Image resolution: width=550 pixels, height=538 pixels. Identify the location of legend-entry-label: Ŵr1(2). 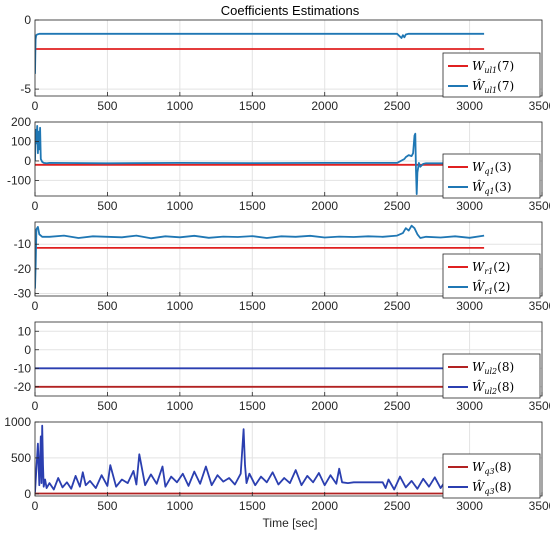
(491, 287).